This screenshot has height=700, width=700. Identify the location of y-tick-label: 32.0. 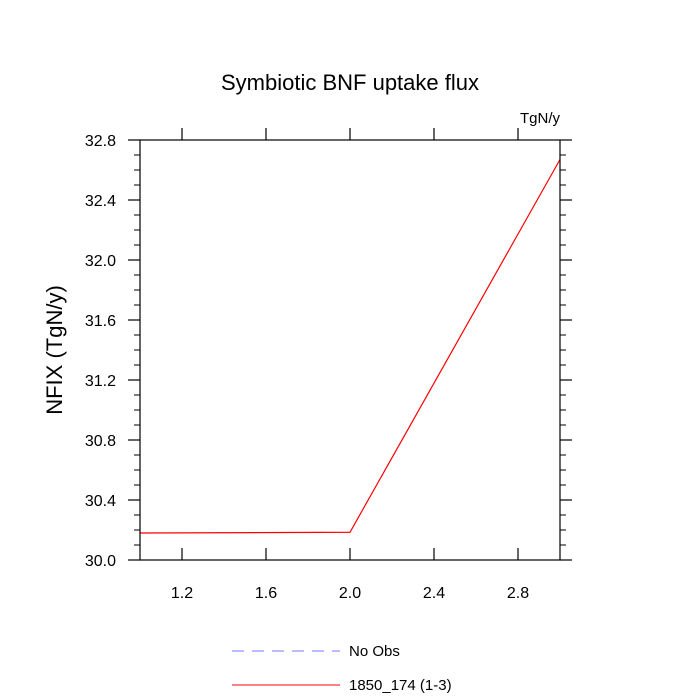
(100, 261).